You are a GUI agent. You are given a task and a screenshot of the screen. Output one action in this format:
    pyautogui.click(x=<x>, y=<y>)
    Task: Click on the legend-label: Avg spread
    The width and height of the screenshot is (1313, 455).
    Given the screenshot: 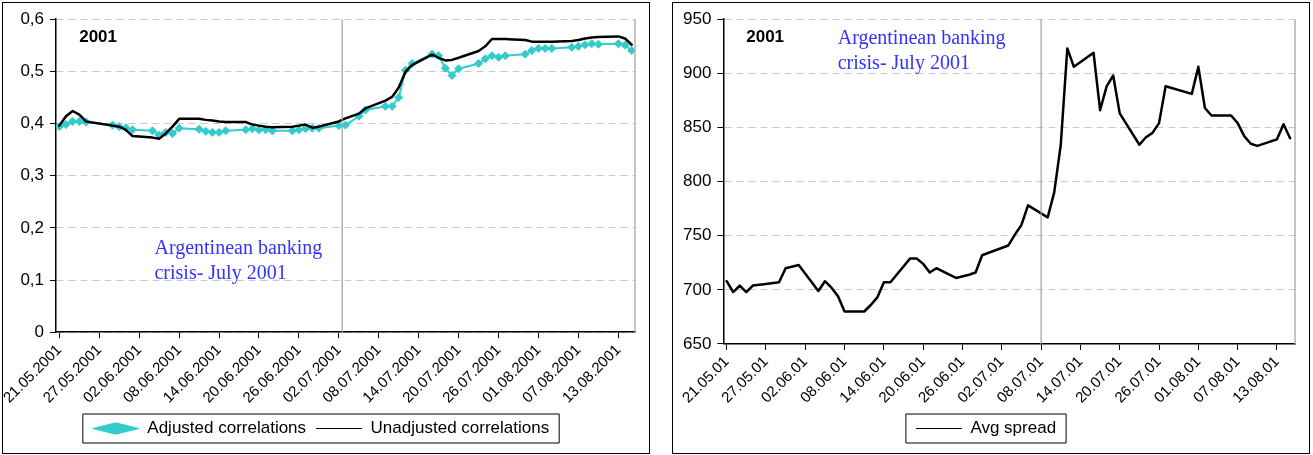 What is the action you would take?
    pyautogui.click(x=1013, y=428)
    